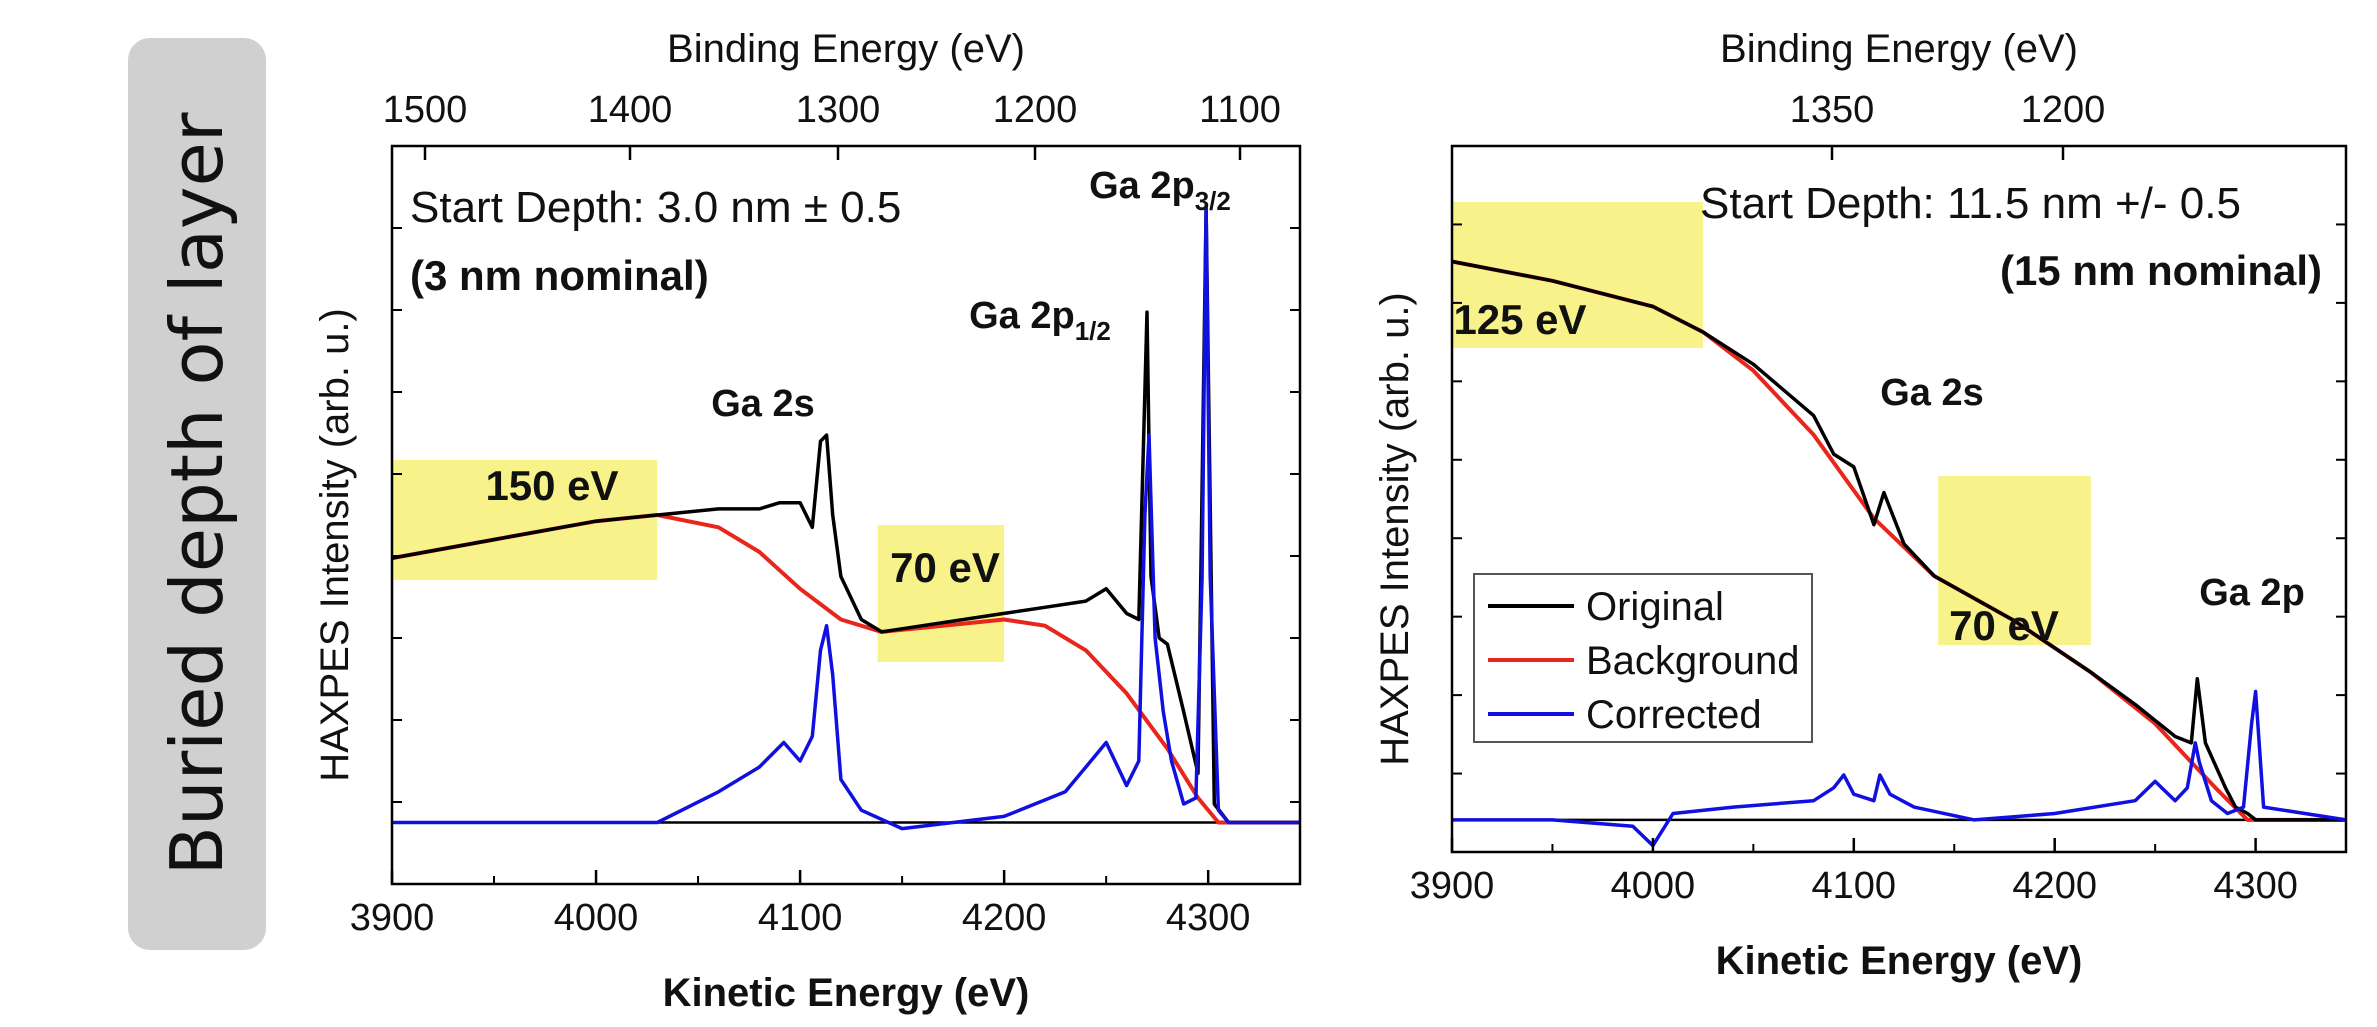 This screenshot has height=1027, width=2377. I want to click on top-tick-label: 1400, so click(630, 110).